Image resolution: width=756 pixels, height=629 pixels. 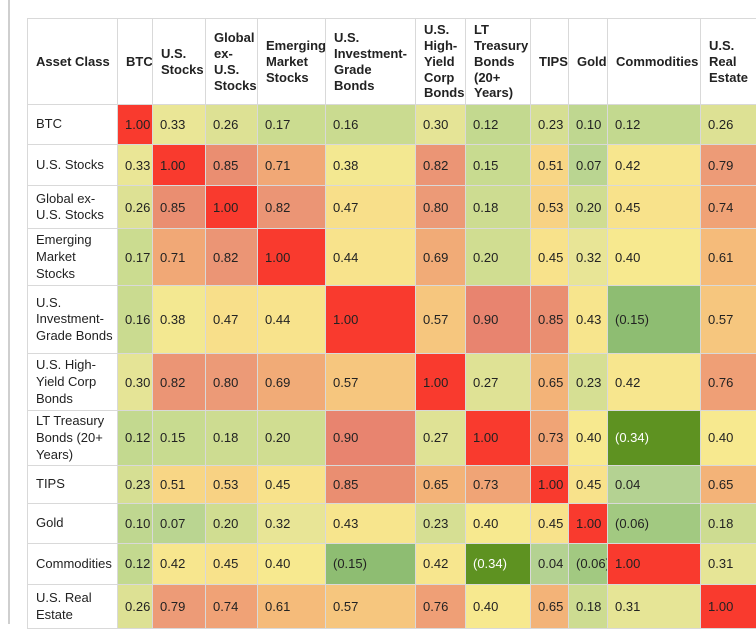 I want to click on matrix-cell: 0.43, so click(x=371, y=524).